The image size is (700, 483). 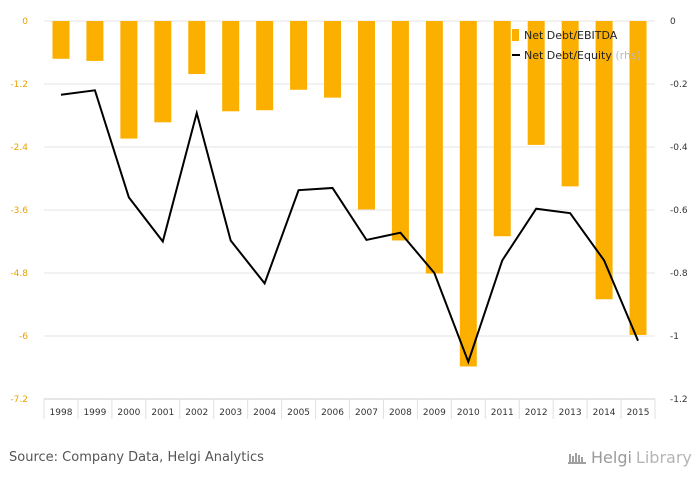 I want to click on y-left-tick-label: -2.4, so click(x=19, y=148).